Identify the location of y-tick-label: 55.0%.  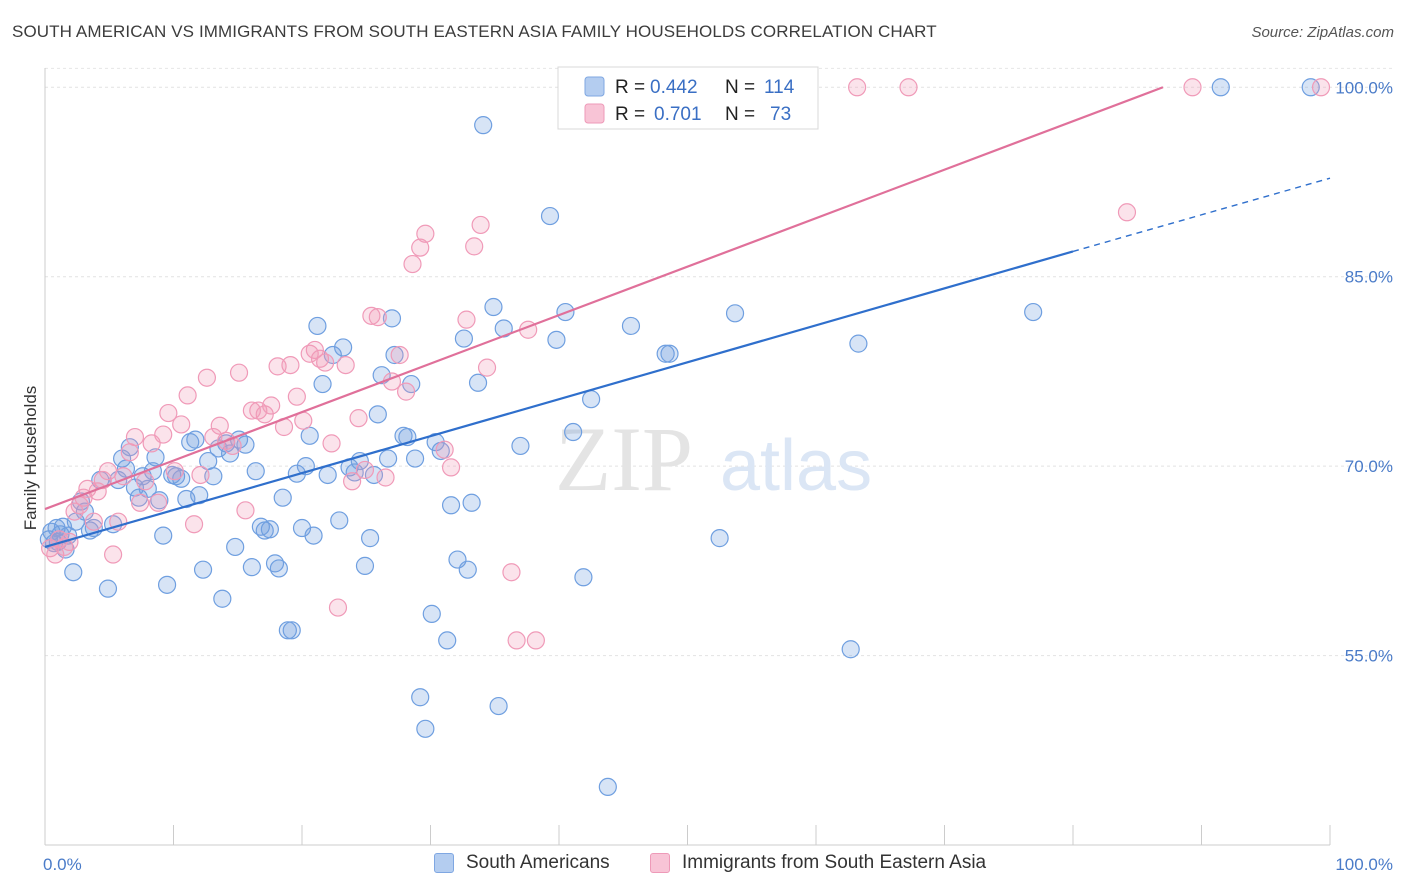
(1369, 656).